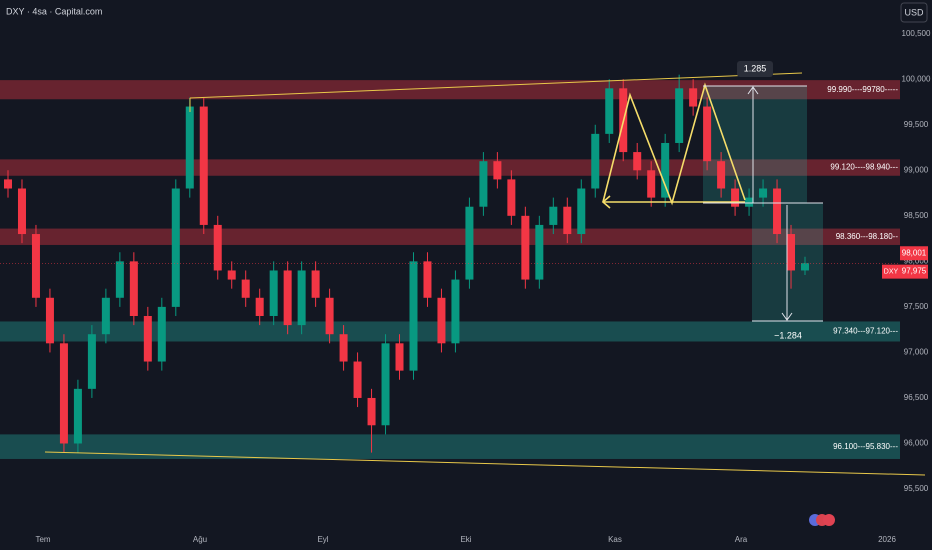 The width and height of the screenshot is (932, 550). What do you see at coordinates (200, 539) in the screenshot?
I see `x-tick-label: Ağu` at bounding box center [200, 539].